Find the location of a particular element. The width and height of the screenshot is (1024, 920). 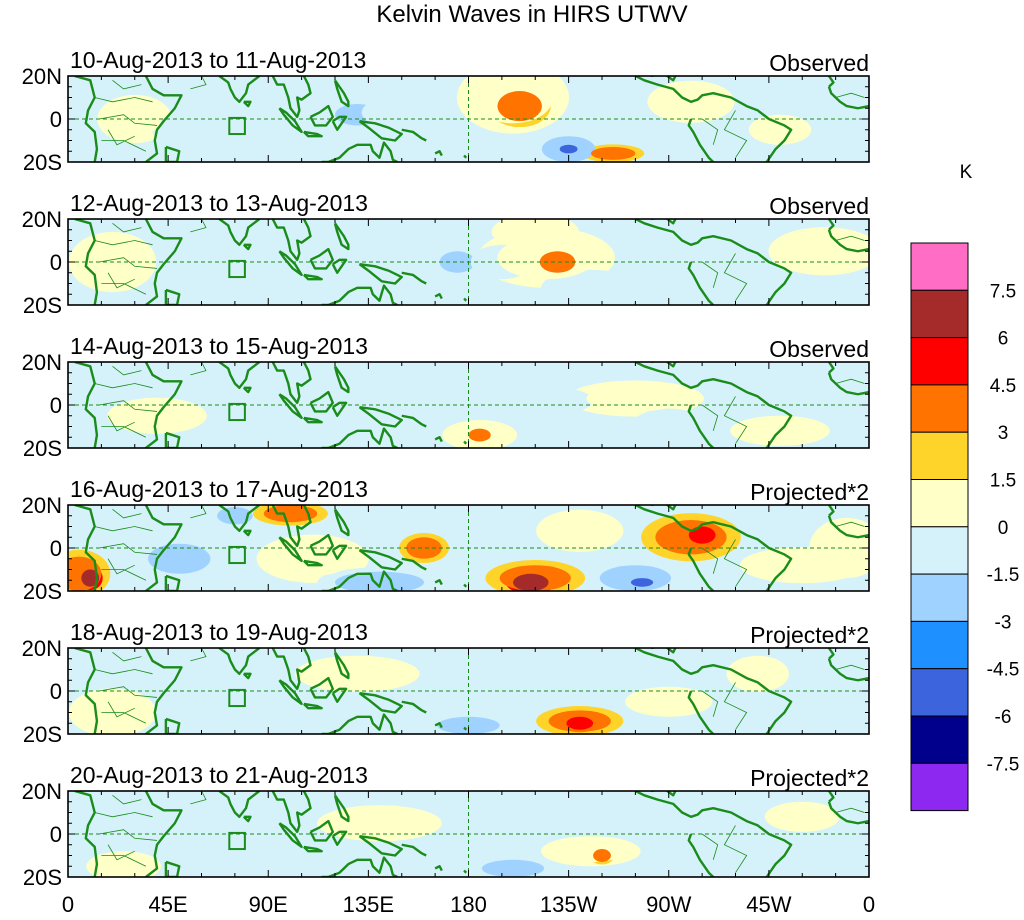

colorbar: K 7.5 6 4.5 3 1.5 0 -1.5 -3 -4.5 -6 -7.5 is located at coordinates (965, 487).